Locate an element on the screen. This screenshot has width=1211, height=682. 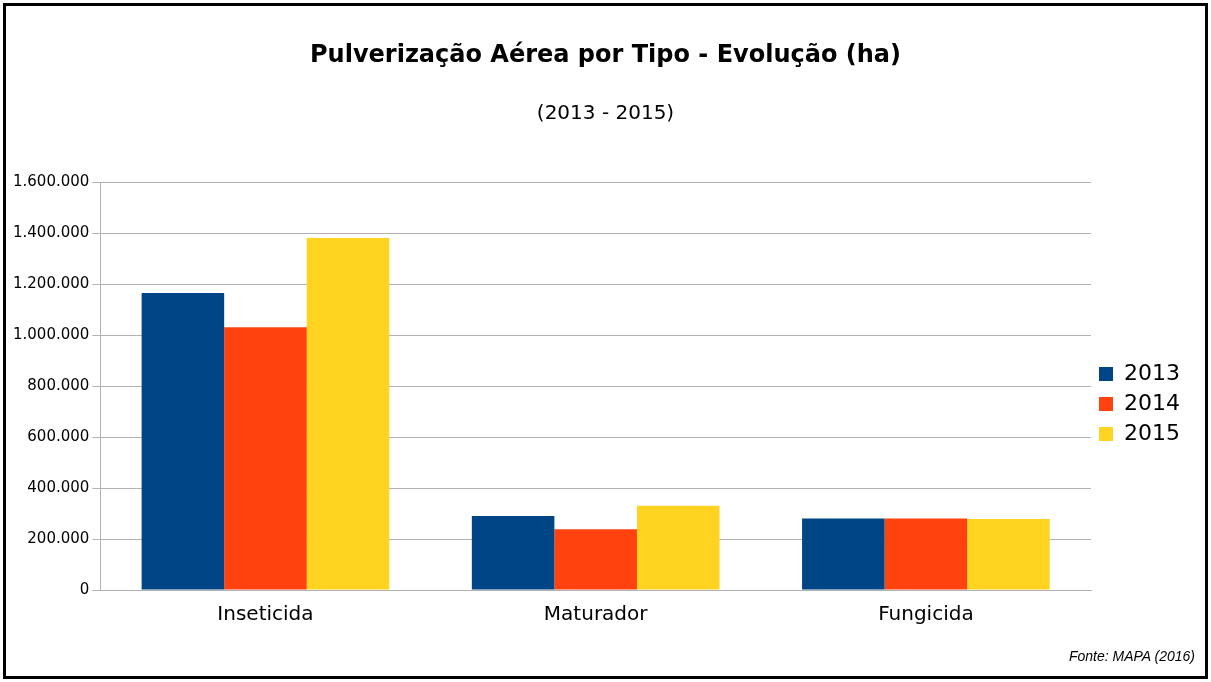
y-tick-label: 1.000.000 is located at coordinates (51, 333).